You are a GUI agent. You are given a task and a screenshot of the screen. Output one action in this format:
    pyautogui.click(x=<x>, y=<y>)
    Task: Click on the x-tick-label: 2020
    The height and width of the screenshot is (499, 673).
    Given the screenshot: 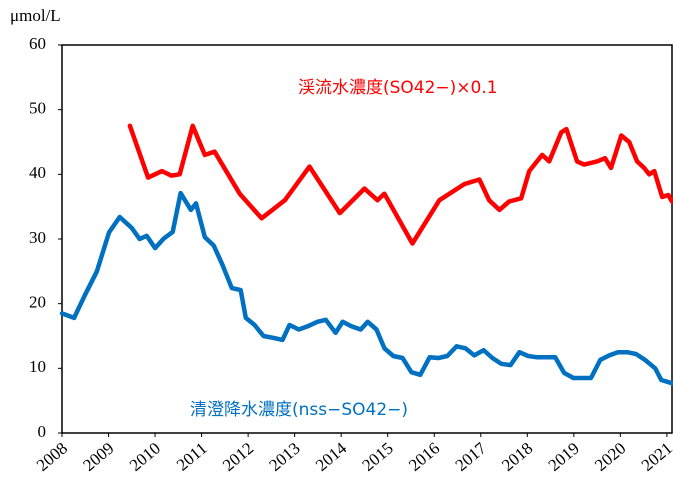 What is the action you would take?
    pyautogui.click(x=610, y=457)
    